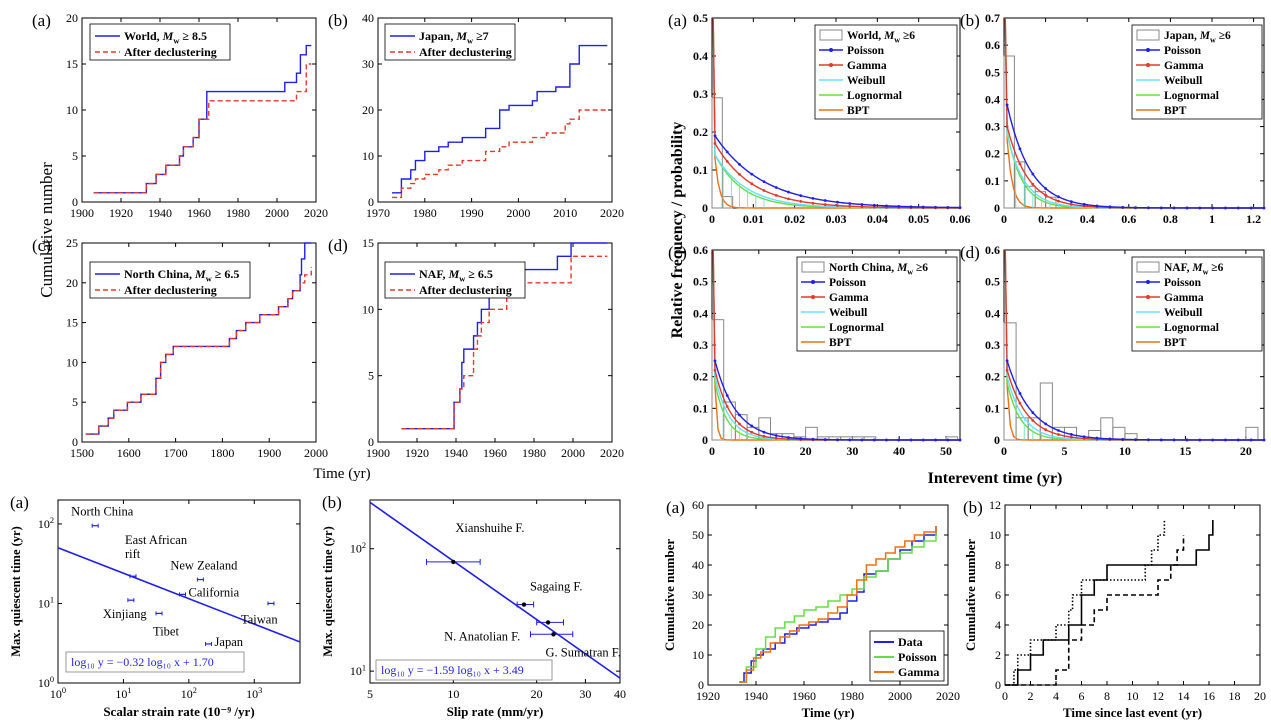  I want to click on cum-xlabel: Time (yr), so click(341, 474).